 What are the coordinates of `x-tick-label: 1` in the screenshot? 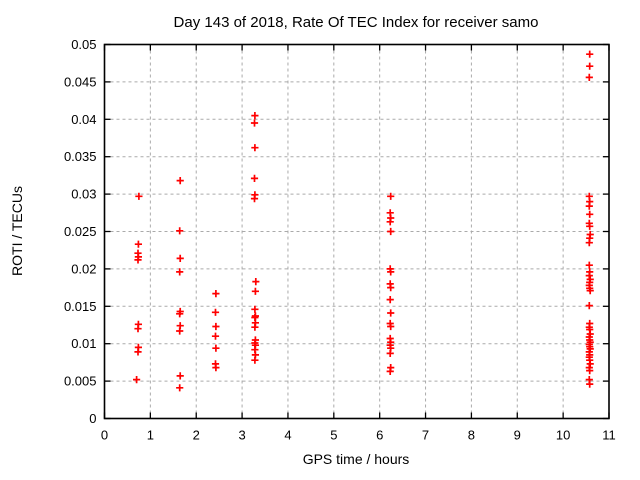 It's located at (150, 435).